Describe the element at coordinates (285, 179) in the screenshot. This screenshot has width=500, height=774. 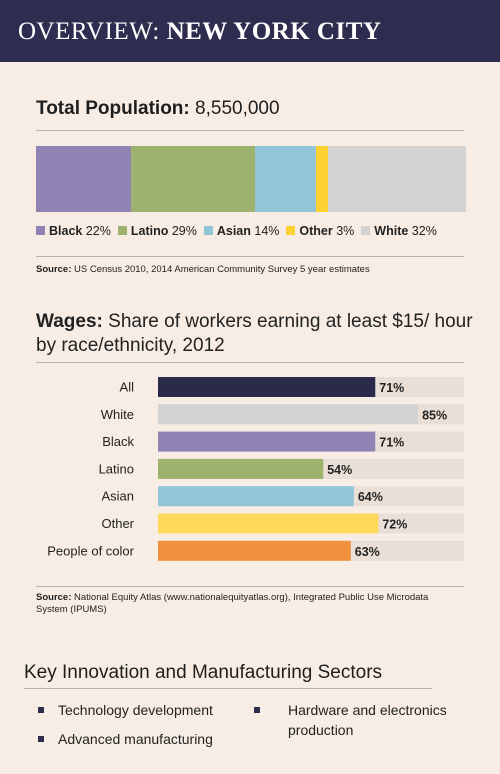
I see `population-segment-asian` at that location.